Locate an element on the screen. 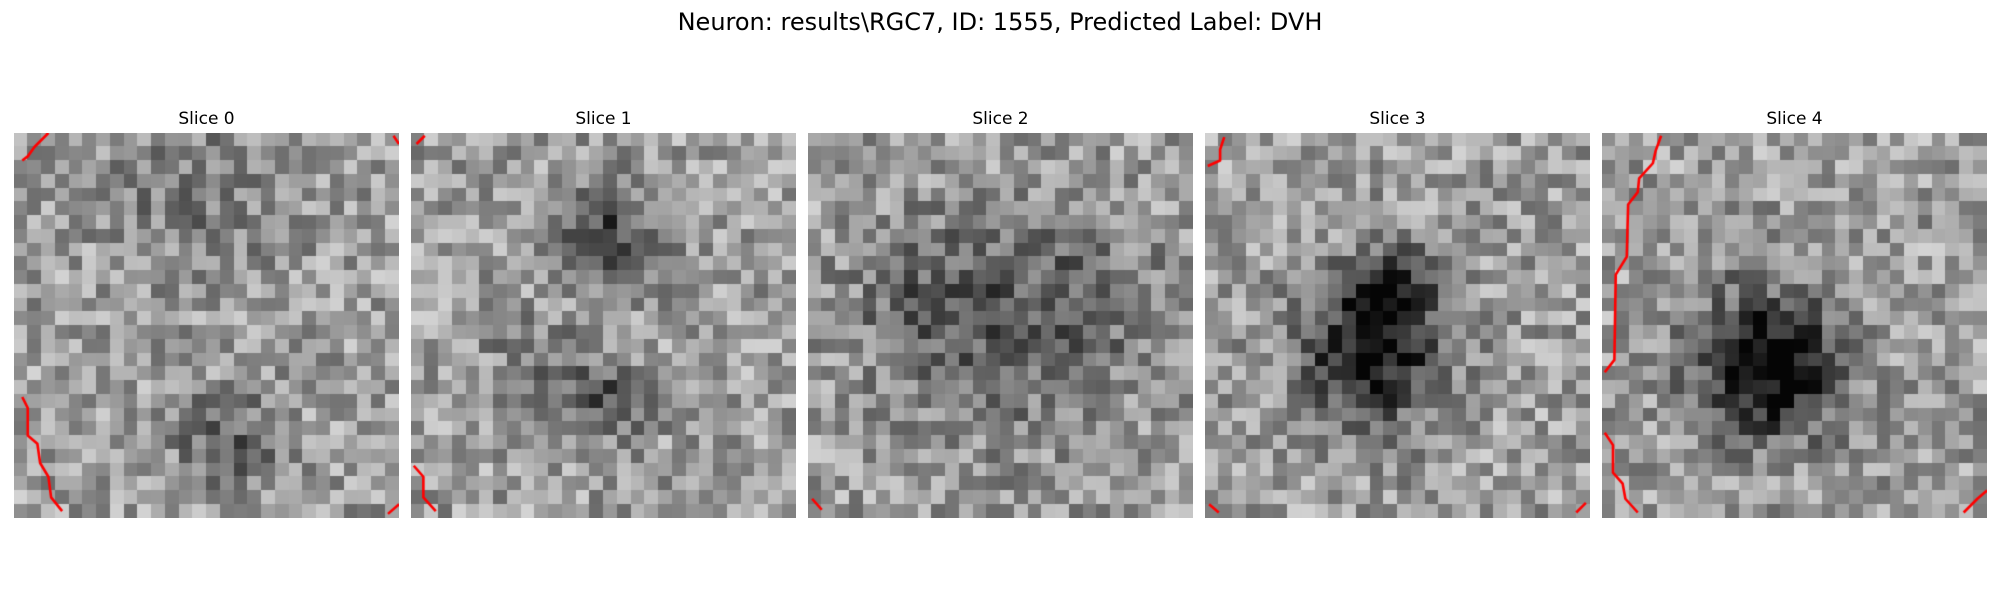  slice-panel-3: Slice 3 is located at coordinates (1397, 313).